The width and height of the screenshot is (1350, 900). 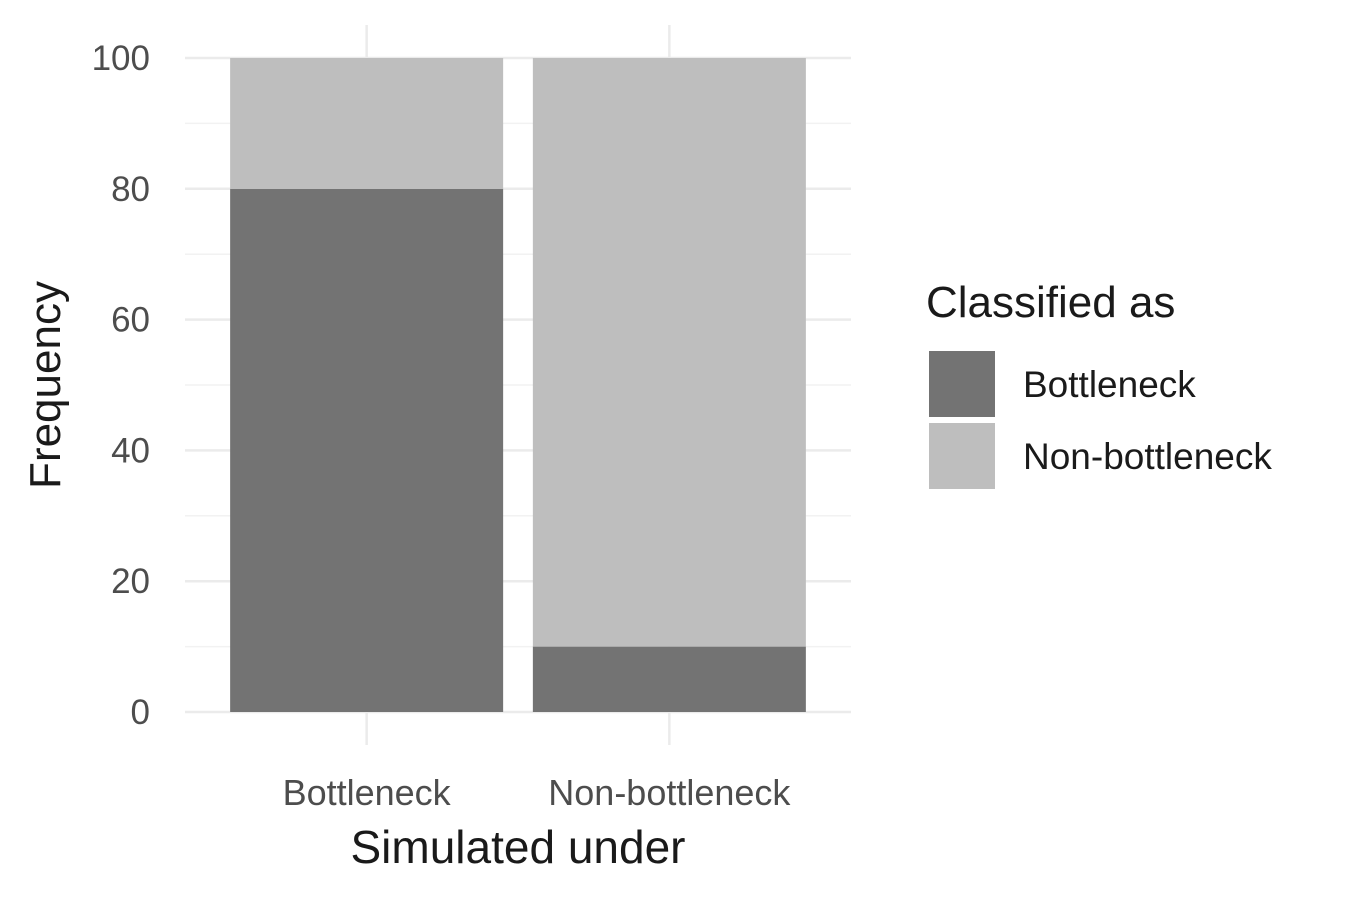 What do you see at coordinates (1100, 420) in the screenshot?
I see `legend-items: Bottleneck Non-bottleneck` at bounding box center [1100, 420].